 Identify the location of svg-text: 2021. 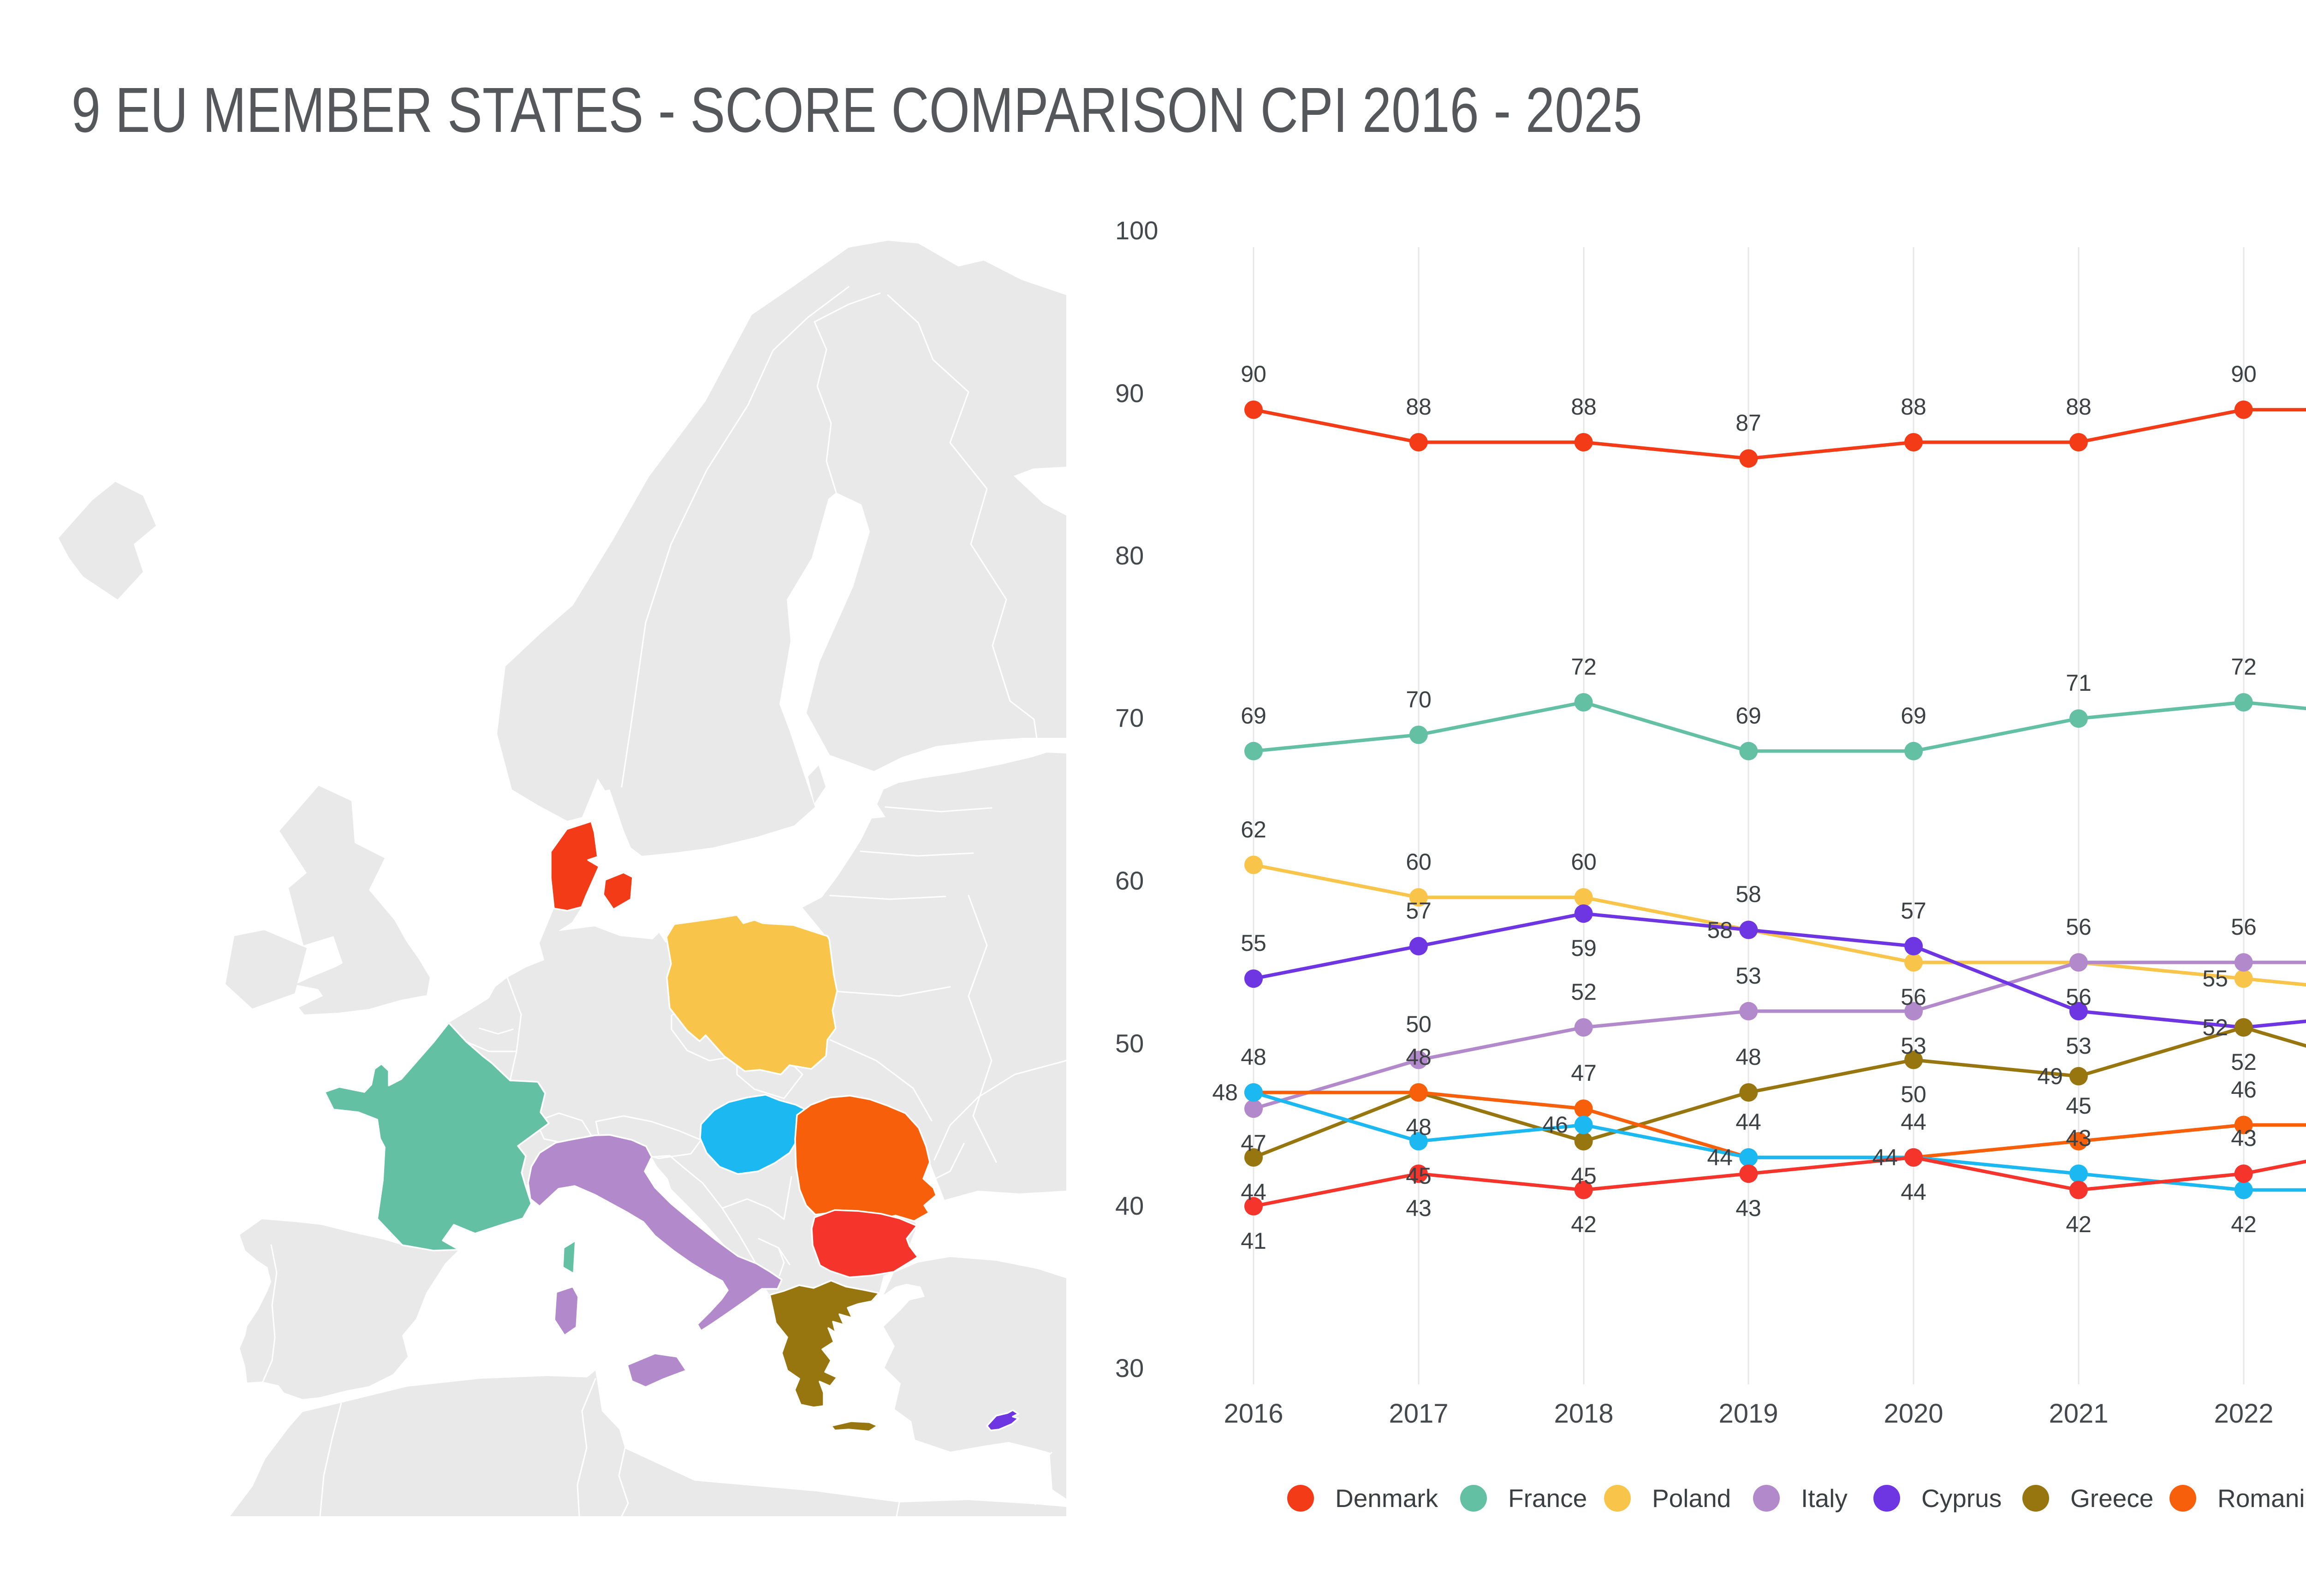
(2078, 1414).